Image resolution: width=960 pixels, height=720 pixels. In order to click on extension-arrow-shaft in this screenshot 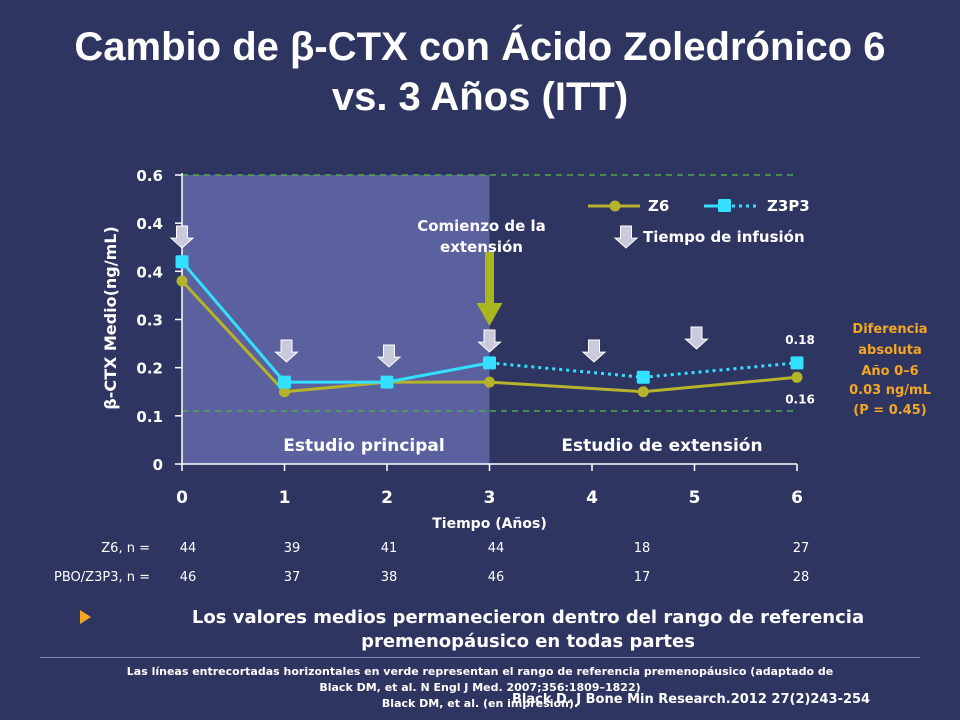, I will do `click(489, 279)`.